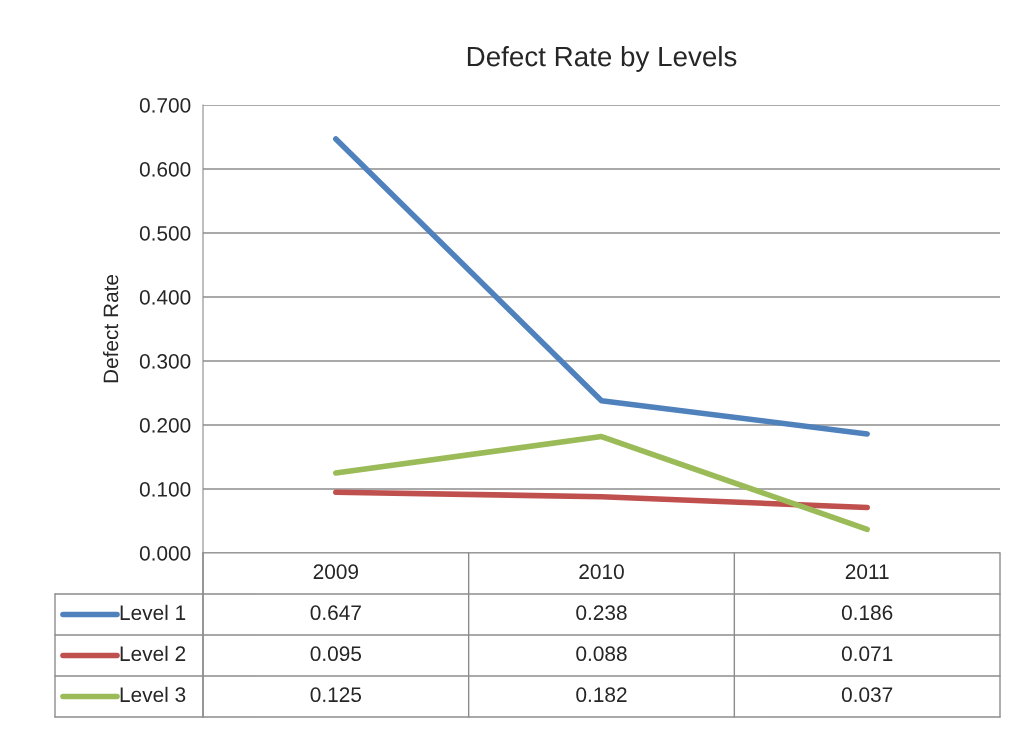 Image resolution: width=1024 pixels, height=734 pixels. What do you see at coordinates (867, 654) in the screenshot?
I see `data-label: 0.071` at bounding box center [867, 654].